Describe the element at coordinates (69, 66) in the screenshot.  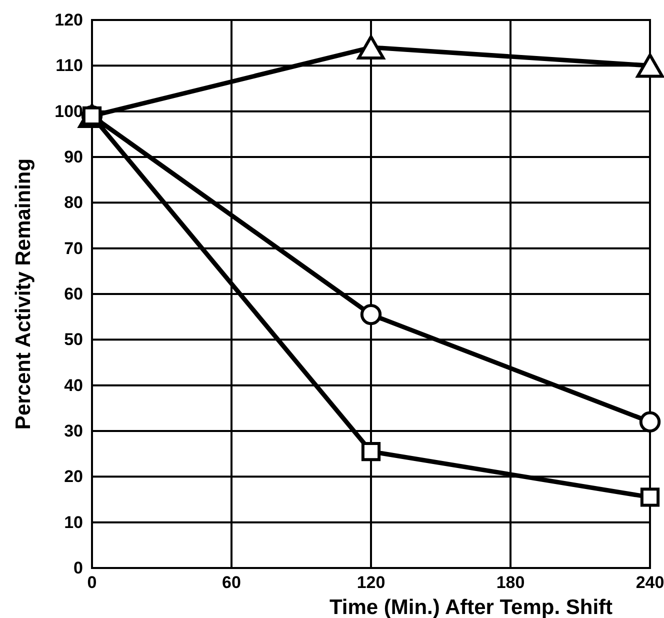
I see `y-tick-label: 110` at that location.